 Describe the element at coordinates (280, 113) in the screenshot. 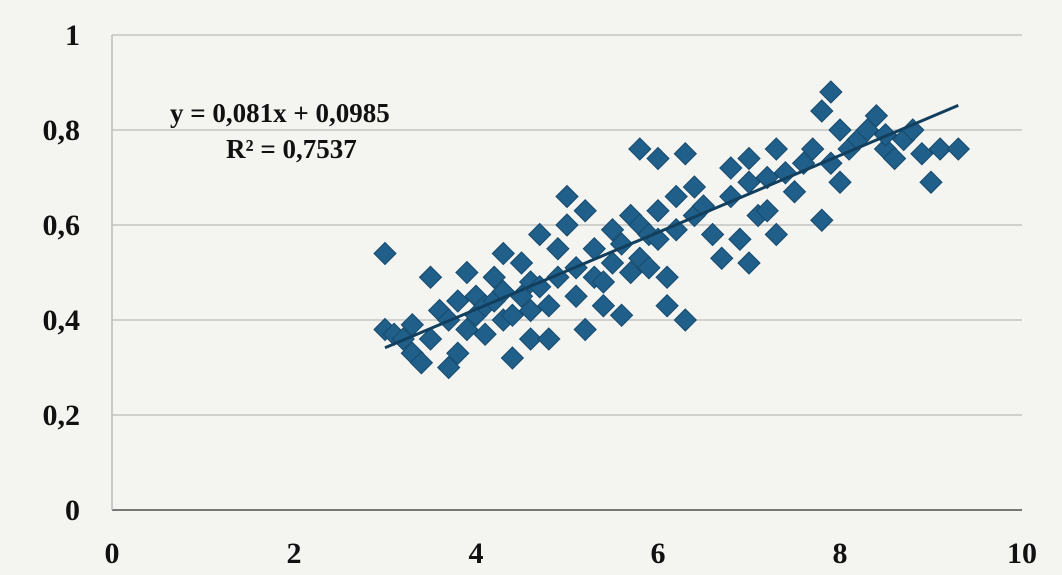

I see `trendline-equation: y = 0,081x + 0,0985` at that location.